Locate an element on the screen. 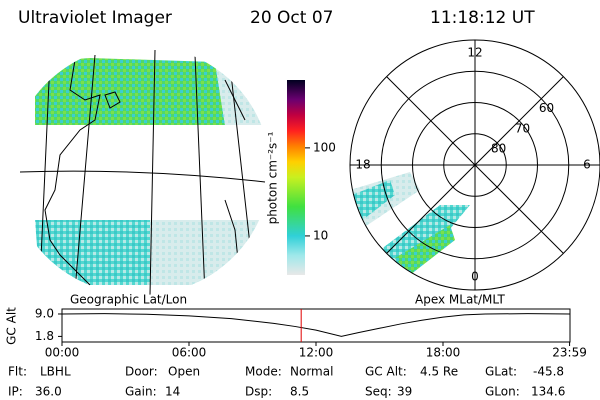 Image resolution: width=600 pixels, height=400 pixels. field-label: Seq: is located at coordinates (378, 392).